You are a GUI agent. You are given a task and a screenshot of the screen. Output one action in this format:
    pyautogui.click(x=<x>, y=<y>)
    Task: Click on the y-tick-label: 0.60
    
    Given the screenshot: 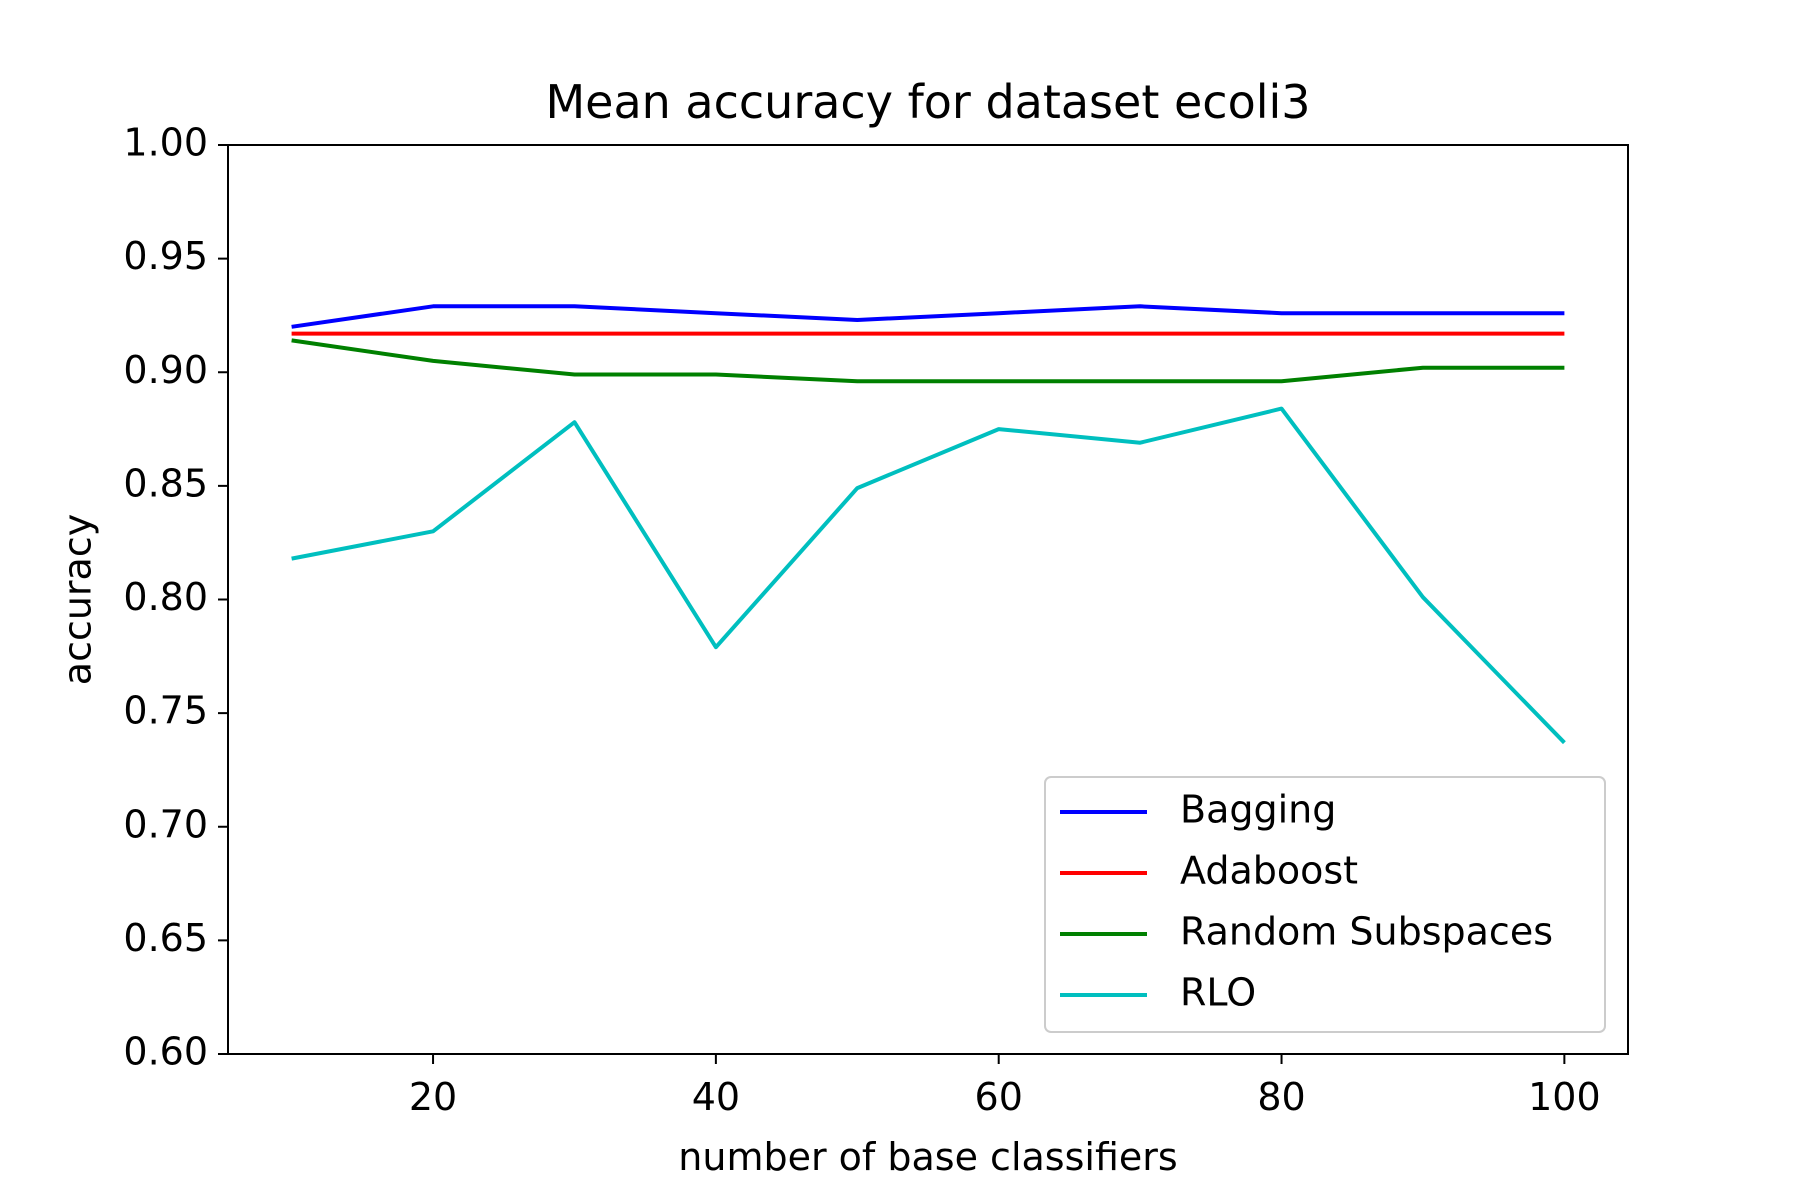 What is the action you would take?
    pyautogui.click(x=165, y=1052)
    